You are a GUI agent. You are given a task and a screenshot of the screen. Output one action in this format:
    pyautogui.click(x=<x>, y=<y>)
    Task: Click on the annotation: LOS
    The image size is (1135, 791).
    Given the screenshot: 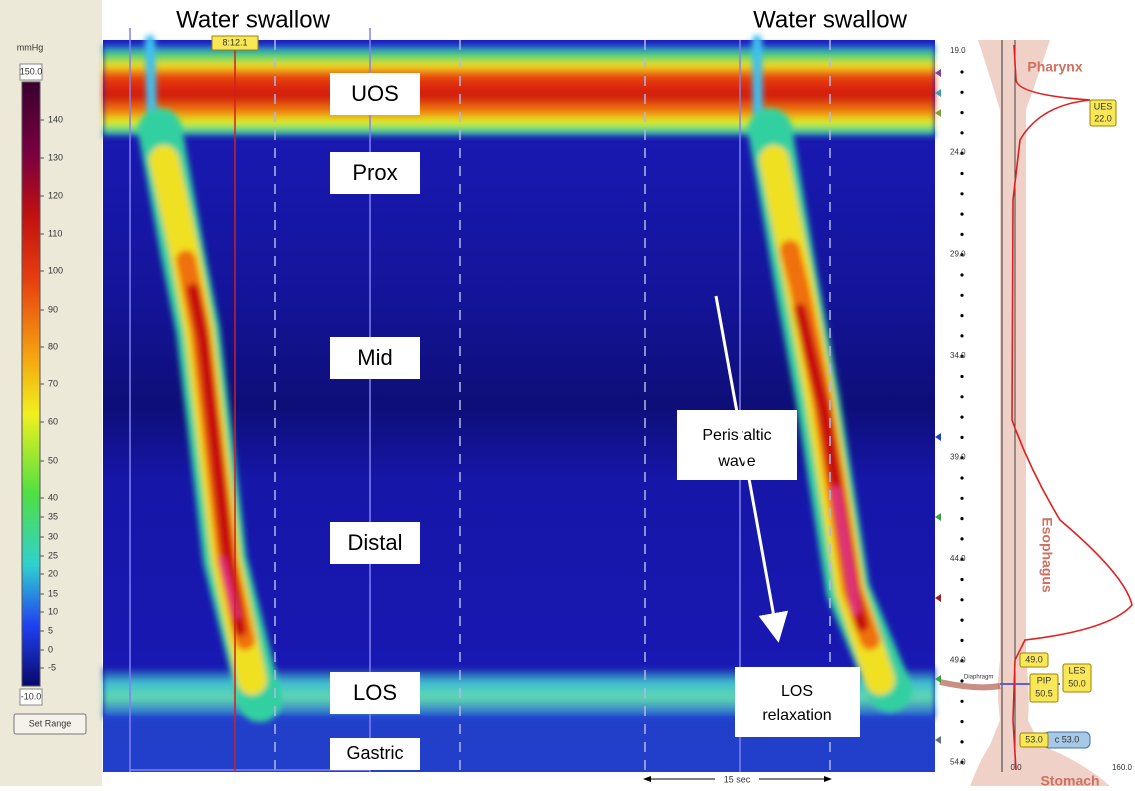 What is the action you would take?
    pyautogui.click(x=797, y=691)
    